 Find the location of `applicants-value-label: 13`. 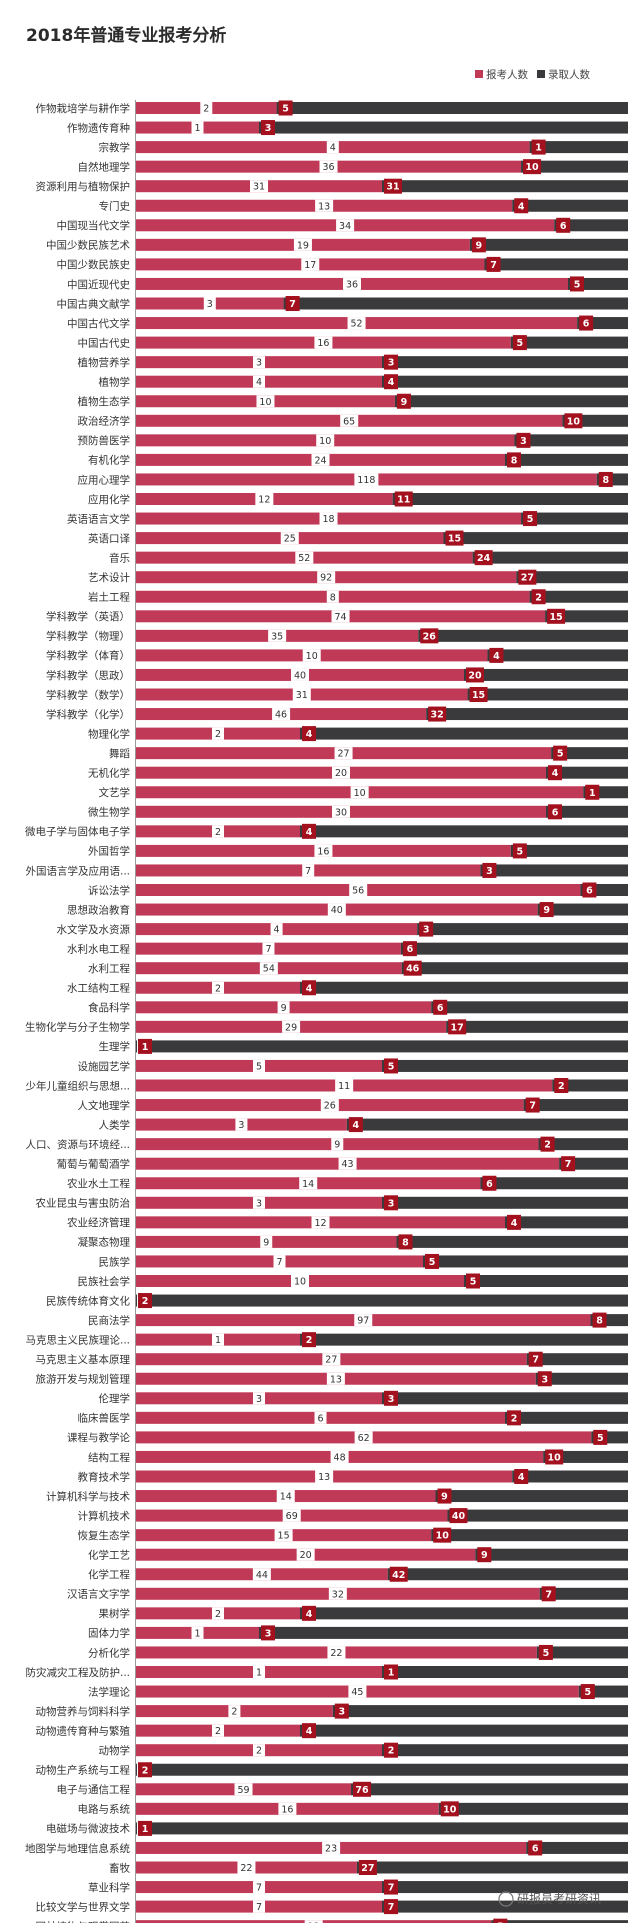

applicants-value-label: 13 is located at coordinates (336, 1379).